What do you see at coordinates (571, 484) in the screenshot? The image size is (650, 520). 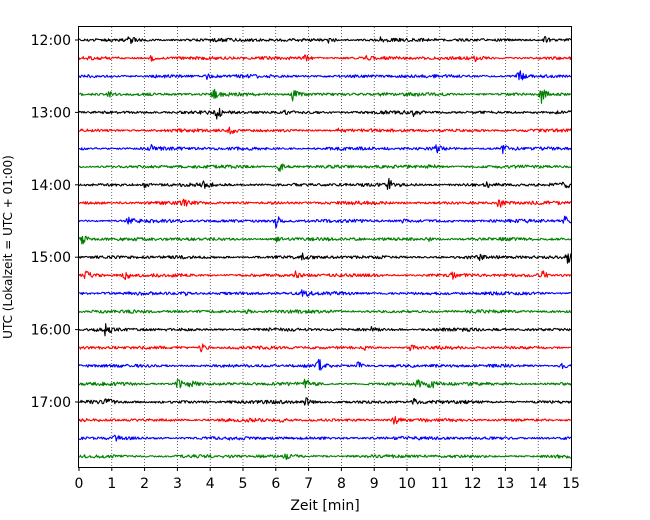 I see `x-tick-label: 15` at bounding box center [571, 484].